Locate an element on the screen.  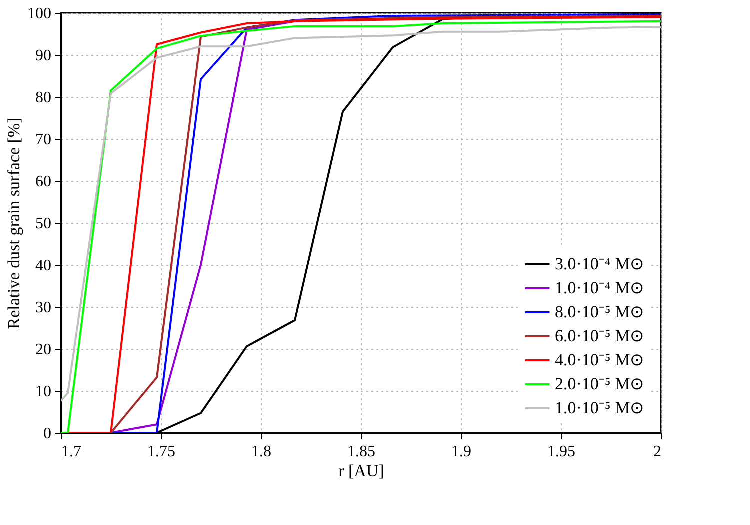
x-tick-label: 1.9 is located at coordinates (462, 452).